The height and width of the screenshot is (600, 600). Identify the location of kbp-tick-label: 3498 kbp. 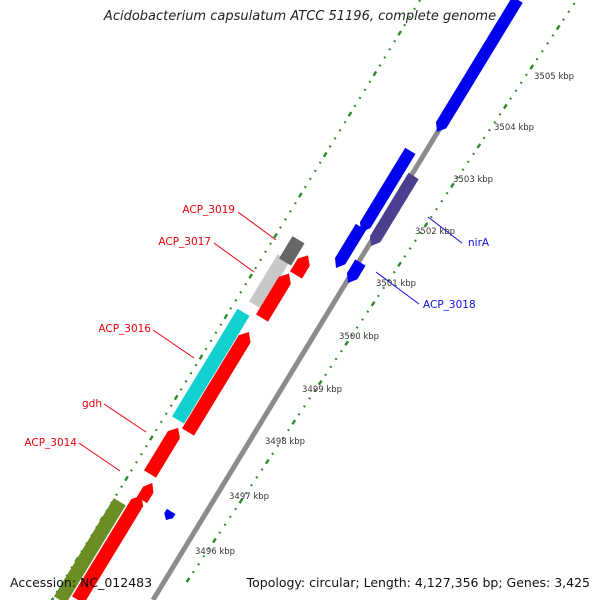
(285, 442).